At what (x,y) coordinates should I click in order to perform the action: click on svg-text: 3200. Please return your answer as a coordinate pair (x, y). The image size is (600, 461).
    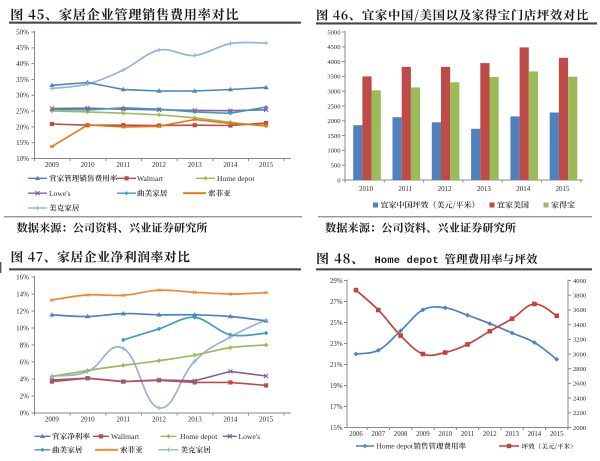
    Looking at the image, I should click on (580, 340).